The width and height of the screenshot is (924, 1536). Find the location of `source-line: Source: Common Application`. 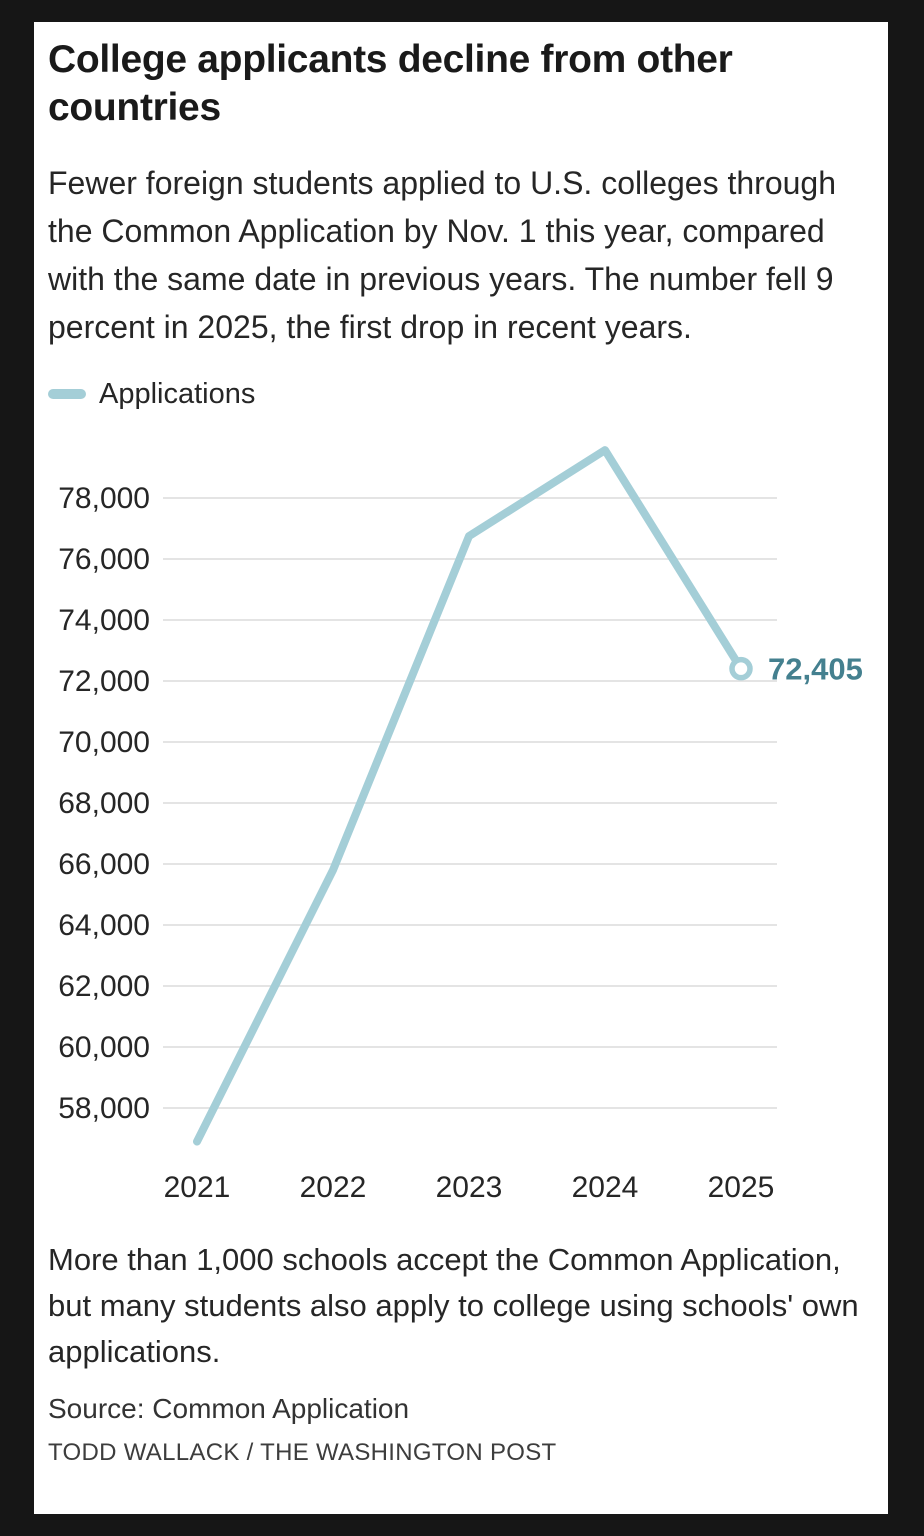

source-line: Source: Common Application is located at coordinates (229, 1408).